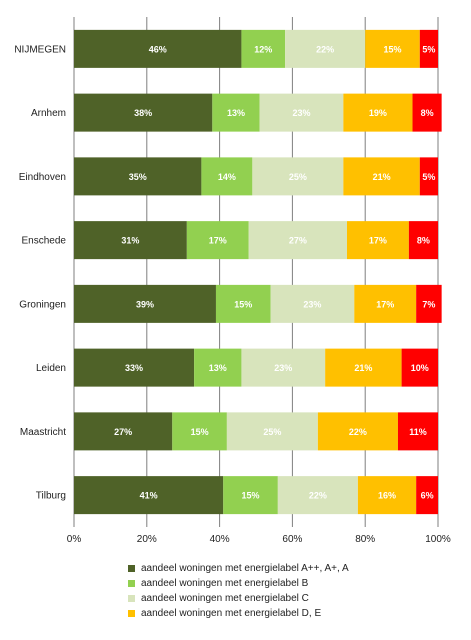 The height and width of the screenshot is (640, 471). I want to click on x-tick-label: 60%, so click(292, 539).